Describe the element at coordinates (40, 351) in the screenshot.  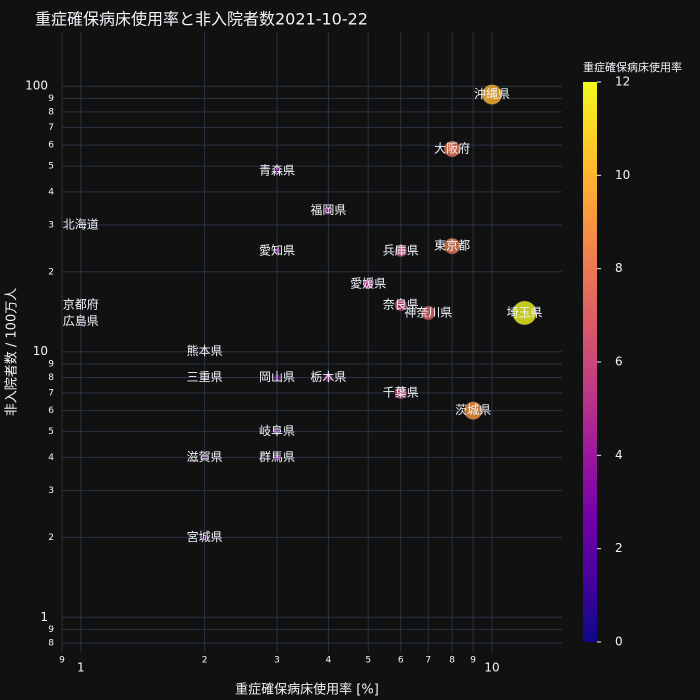
I see `y-tick-label: 10` at that location.